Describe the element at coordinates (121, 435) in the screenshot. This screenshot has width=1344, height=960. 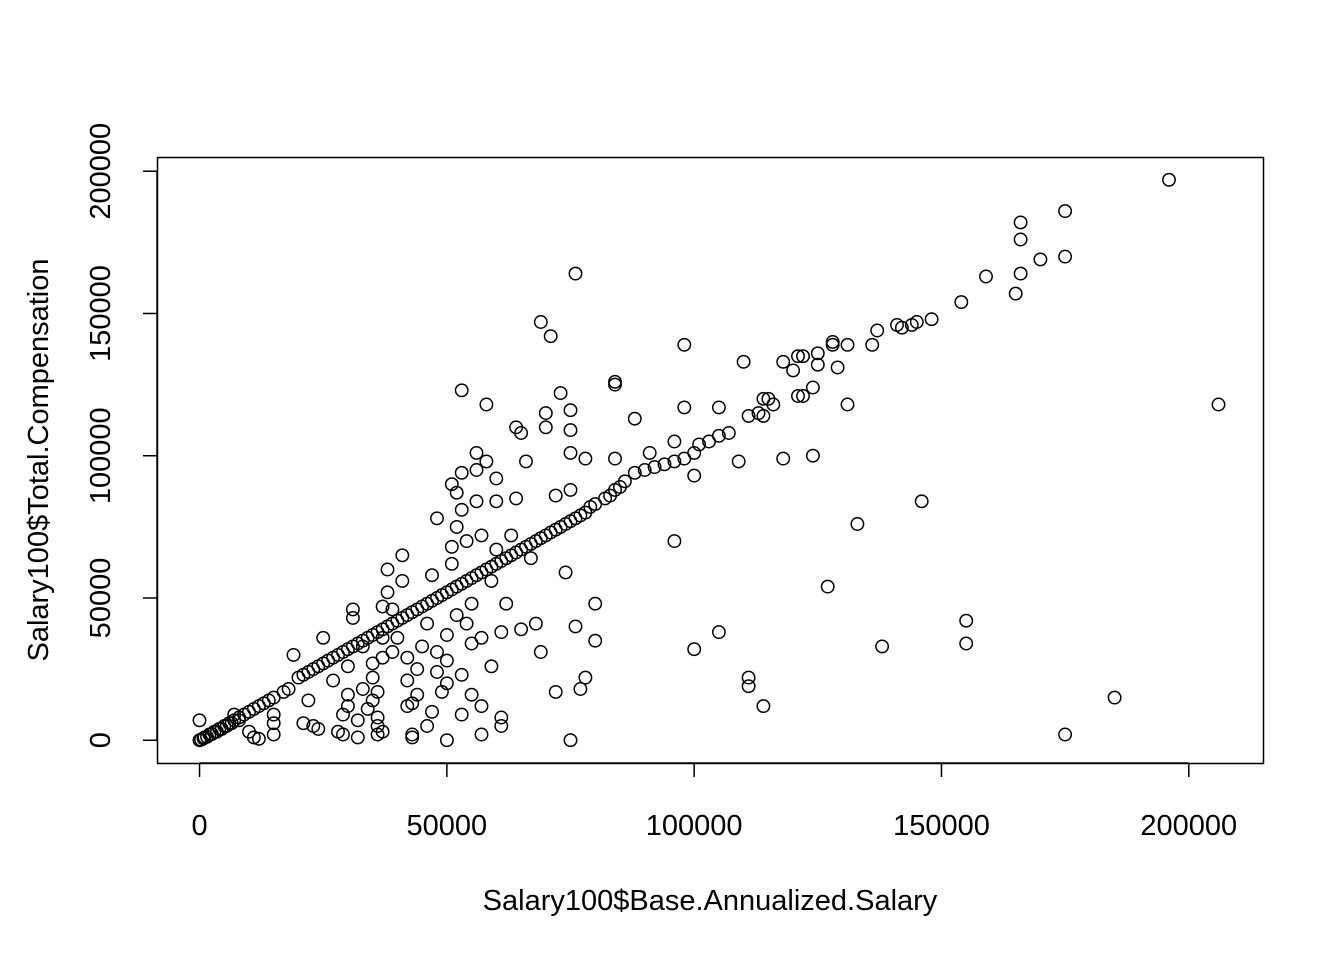
I see `y-axis-ticks: 0 50000 100000 150000 200000` at that location.